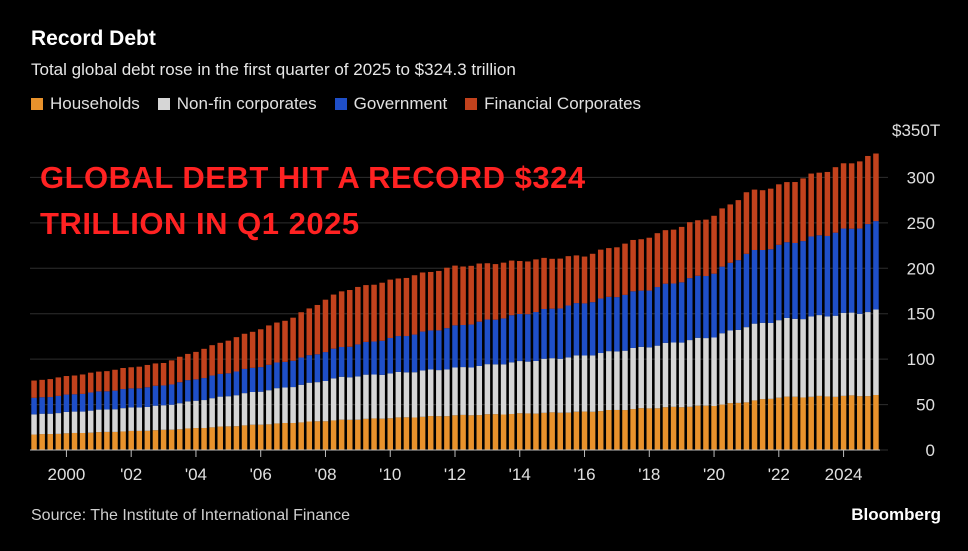 Image resolution: width=968 pixels, height=551 pixels. I want to click on y-tick-label: 200, so click(921, 268).